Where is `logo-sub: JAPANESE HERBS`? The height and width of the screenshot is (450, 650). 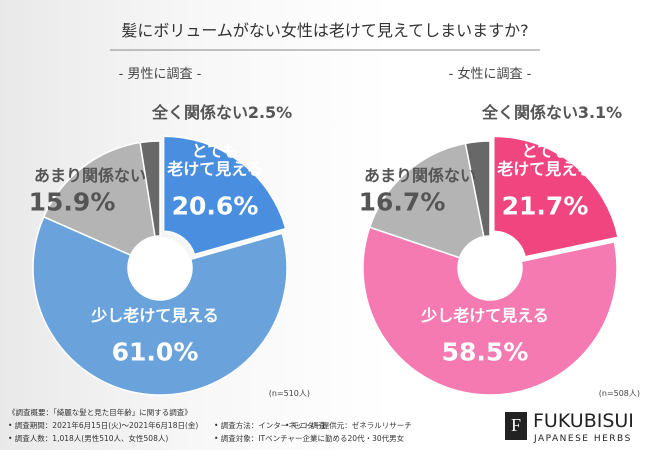
logo-sub: JAPANESE HERBS is located at coordinates (582, 439).